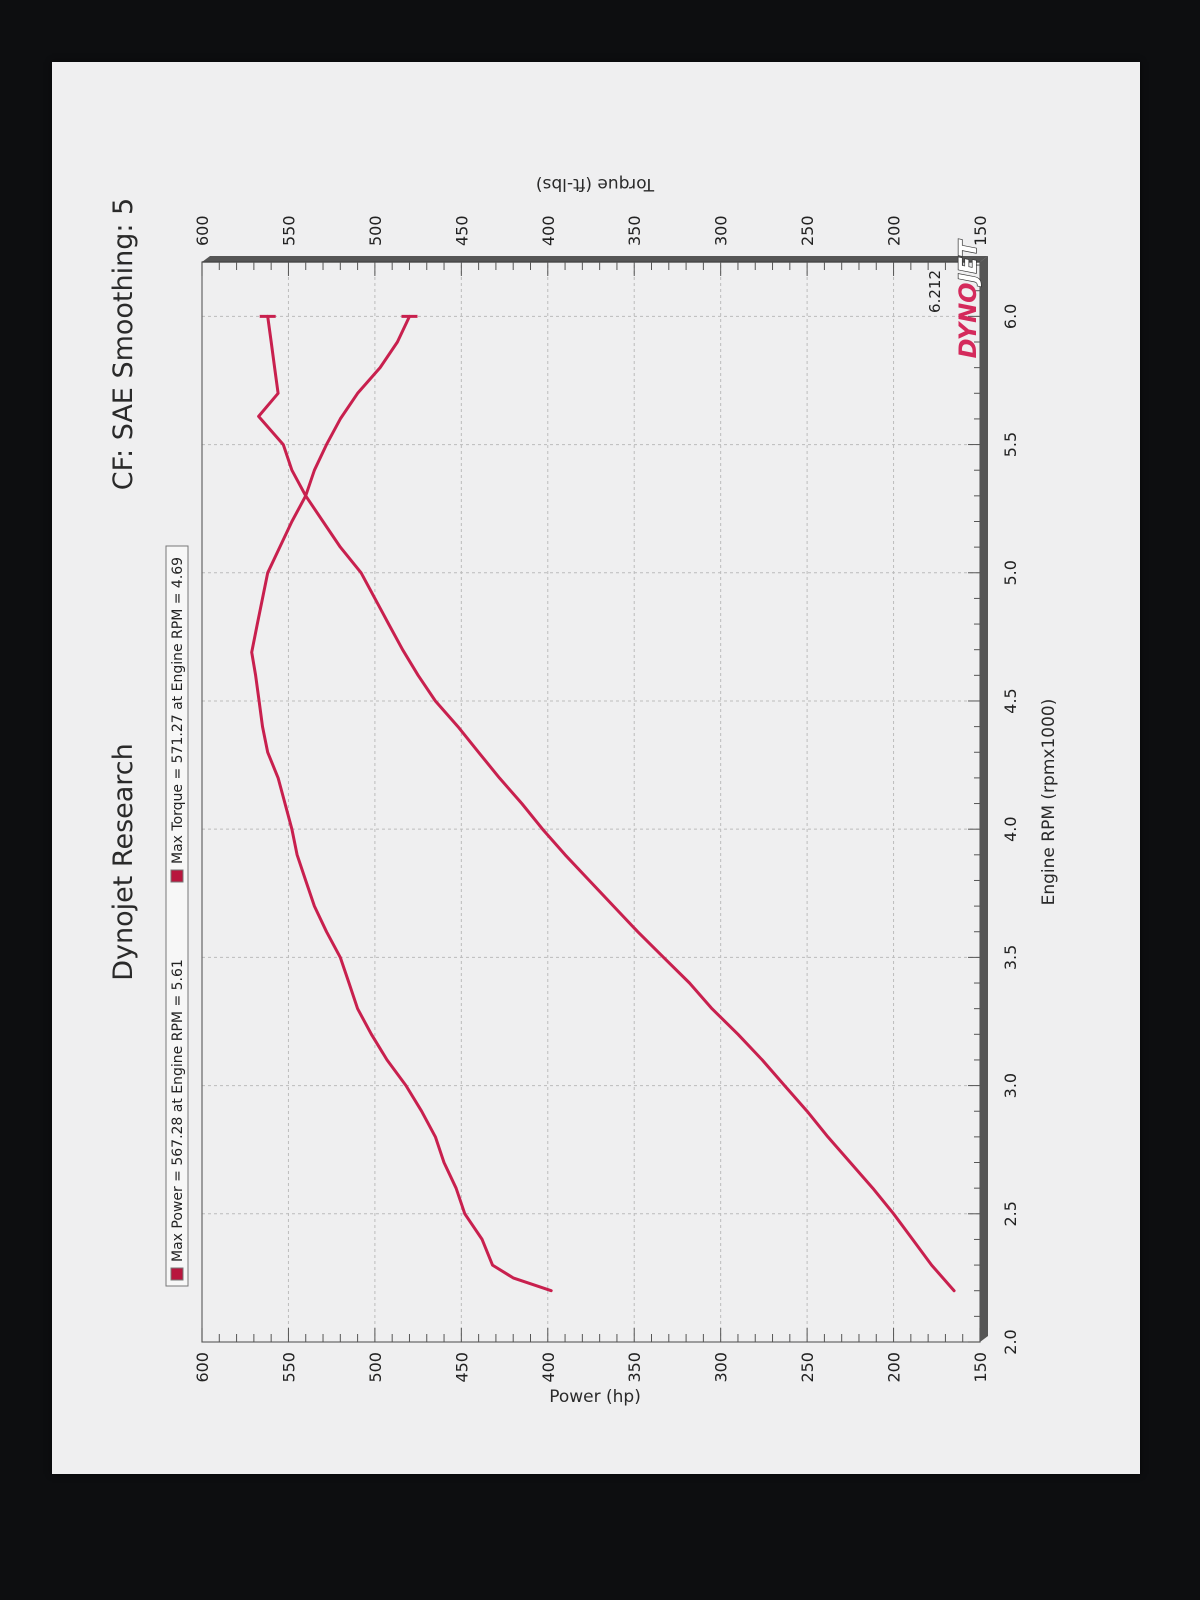 This screenshot has width=1200, height=1600. What do you see at coordinates (375, 230) in the screenshot?
I see `y-tick-label-right: 500` at bounding box center [375, 230].